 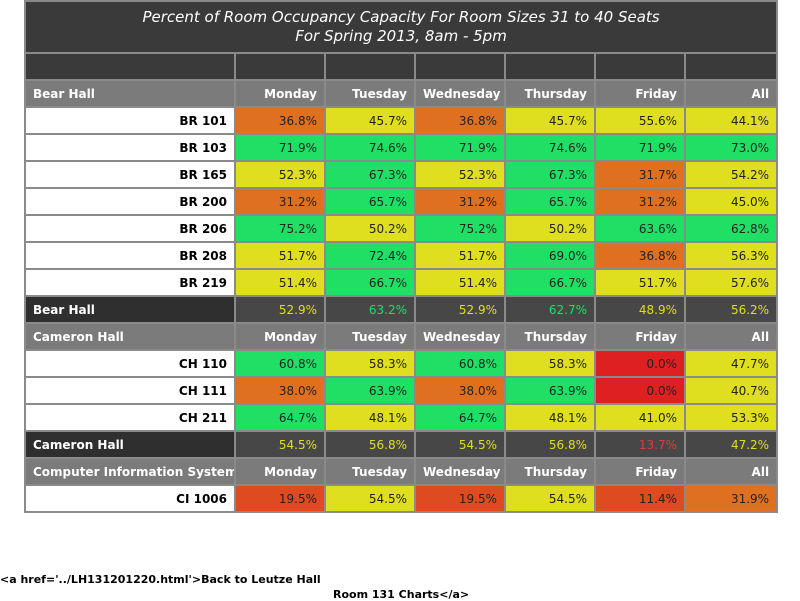 I want to click on room-name: BR 103, so click(x=130, y=147).